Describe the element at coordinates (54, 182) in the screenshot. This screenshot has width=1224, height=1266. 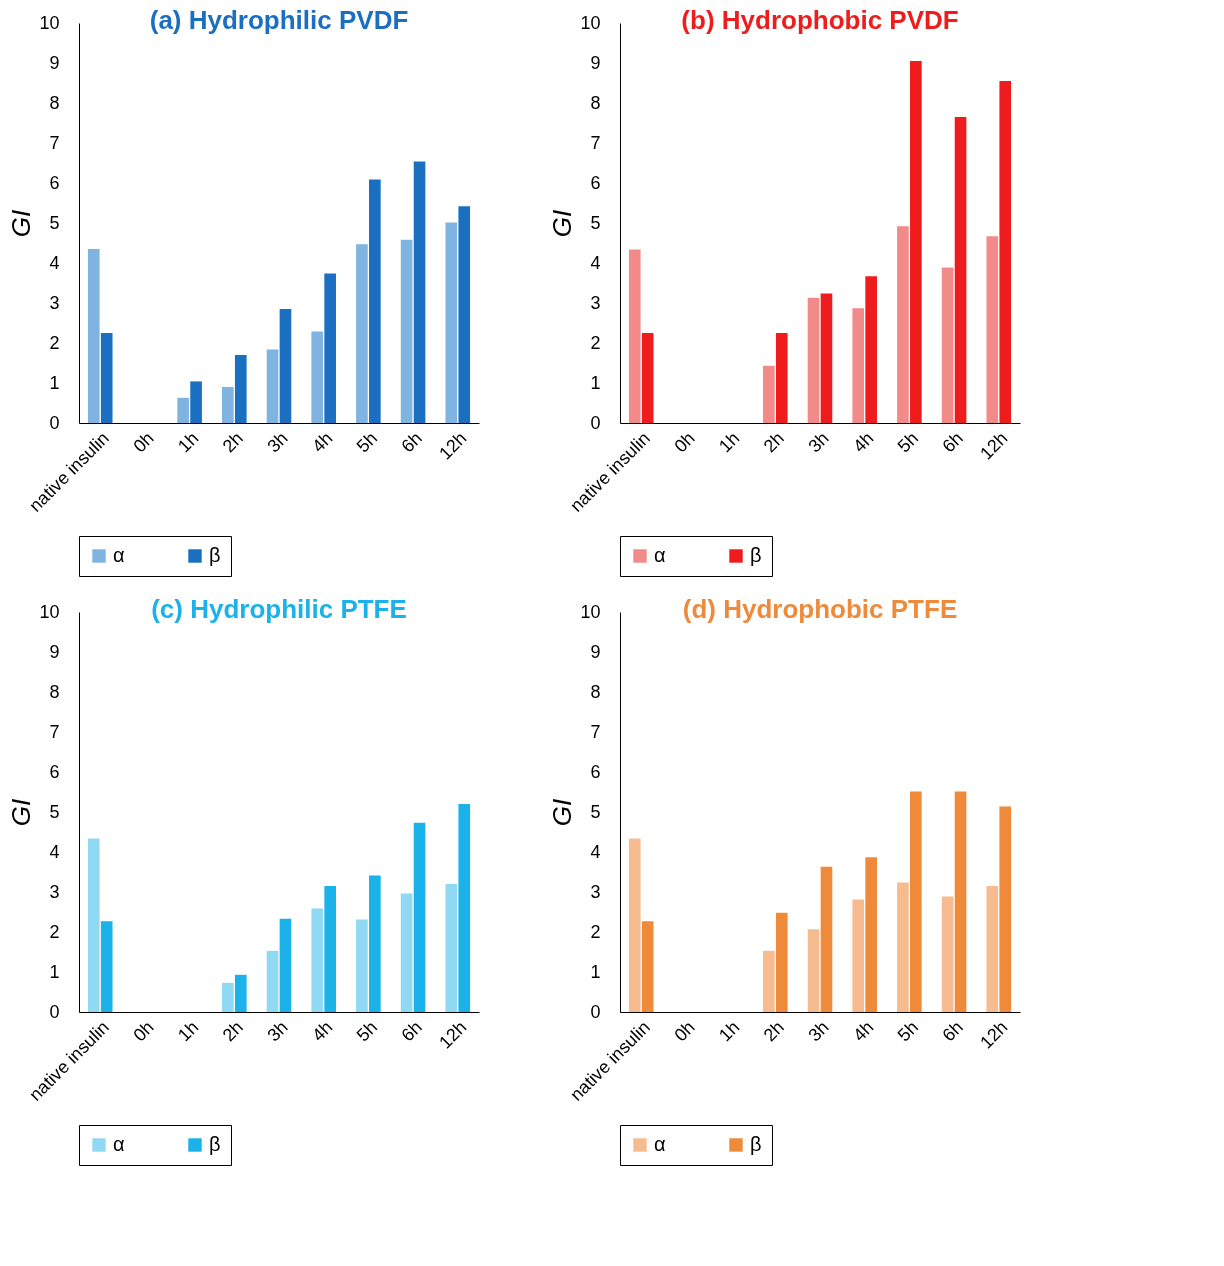
I see `y-tick-label: 6` at that location.